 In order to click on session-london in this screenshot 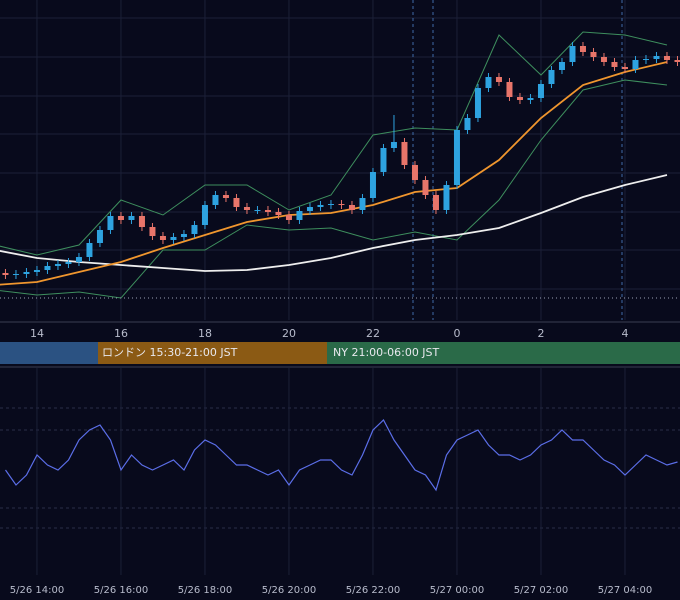, I will do `click(212, 353)`.